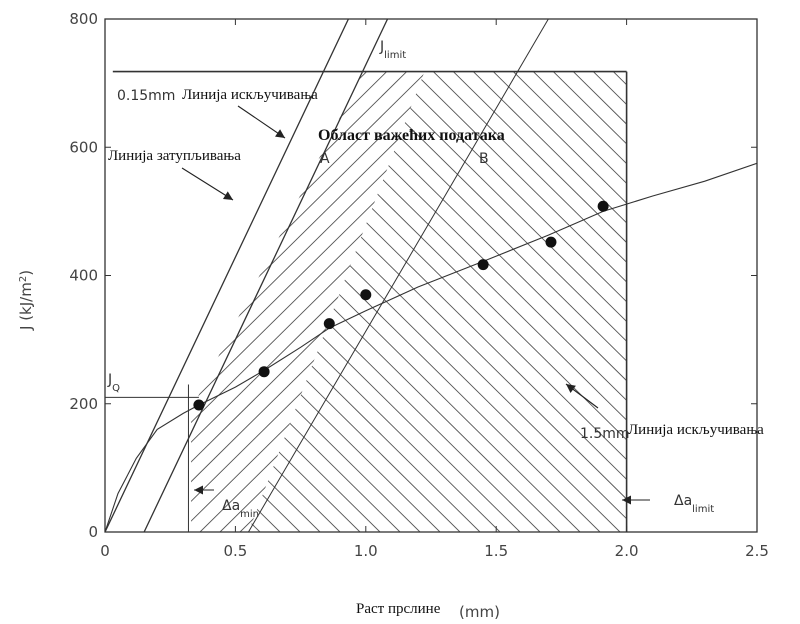 The width and height of the screenshot is (800, 624). I want to click on valid-data-region-title: Област важећих података, so click(411, 135).